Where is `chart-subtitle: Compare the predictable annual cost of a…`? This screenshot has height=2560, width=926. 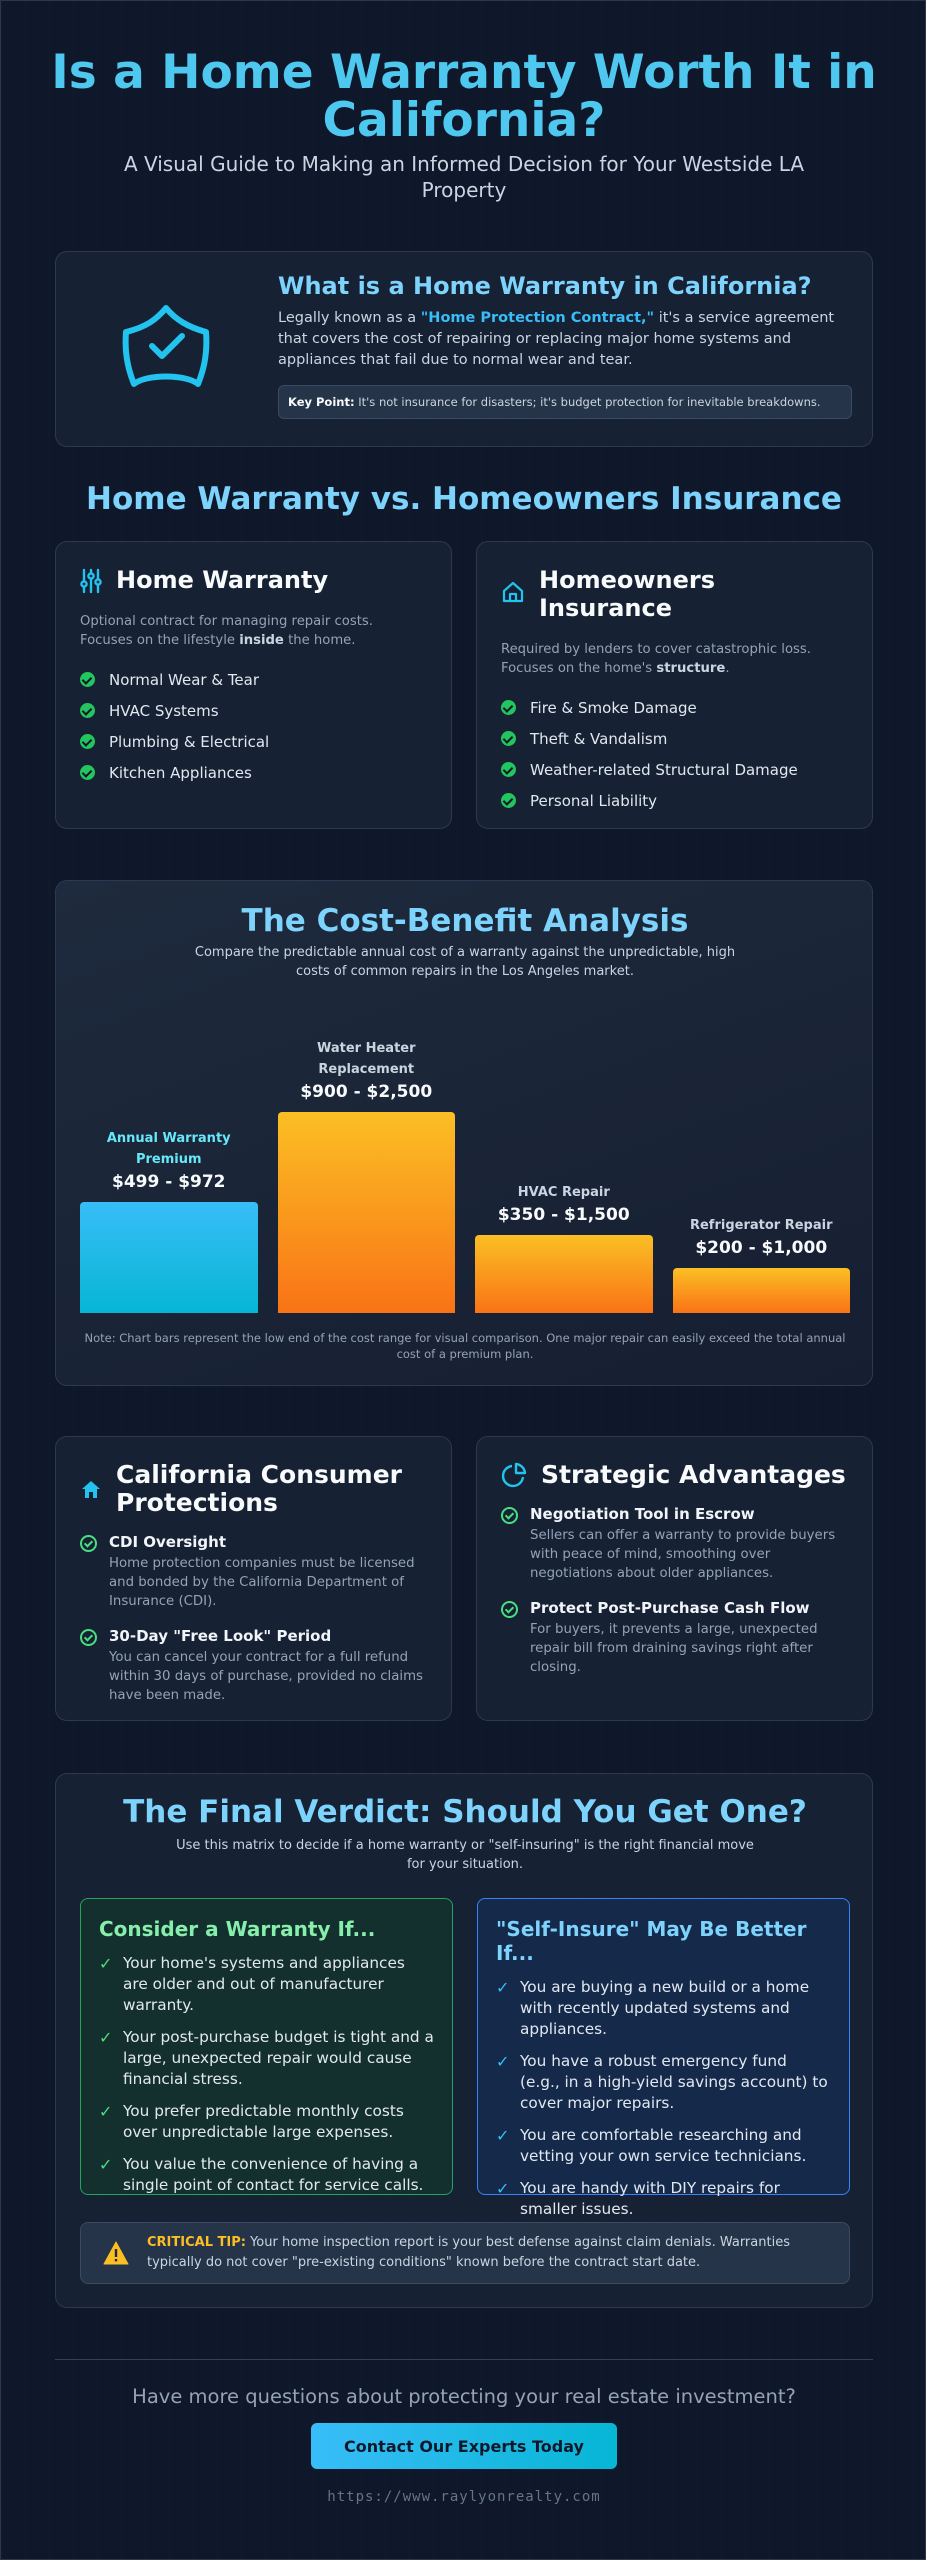 chart-subtitle: Compare the predictable annual cost of a… is located at coordinates (465, 962).